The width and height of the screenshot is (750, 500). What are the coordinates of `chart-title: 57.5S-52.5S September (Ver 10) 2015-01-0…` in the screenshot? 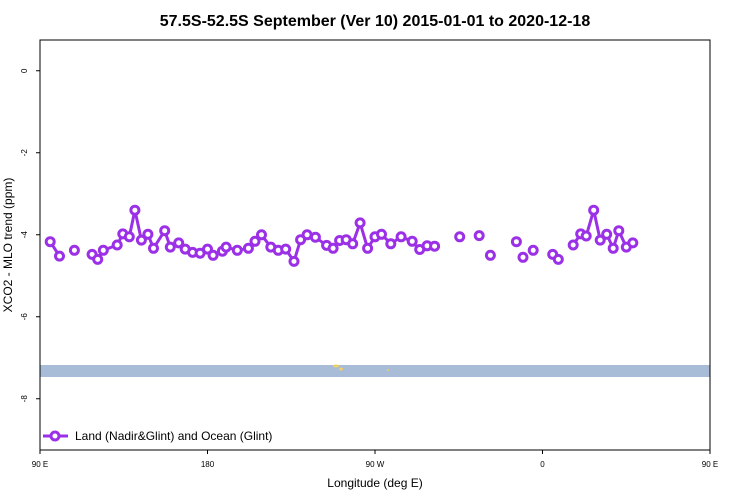 It's located at (375, 21).